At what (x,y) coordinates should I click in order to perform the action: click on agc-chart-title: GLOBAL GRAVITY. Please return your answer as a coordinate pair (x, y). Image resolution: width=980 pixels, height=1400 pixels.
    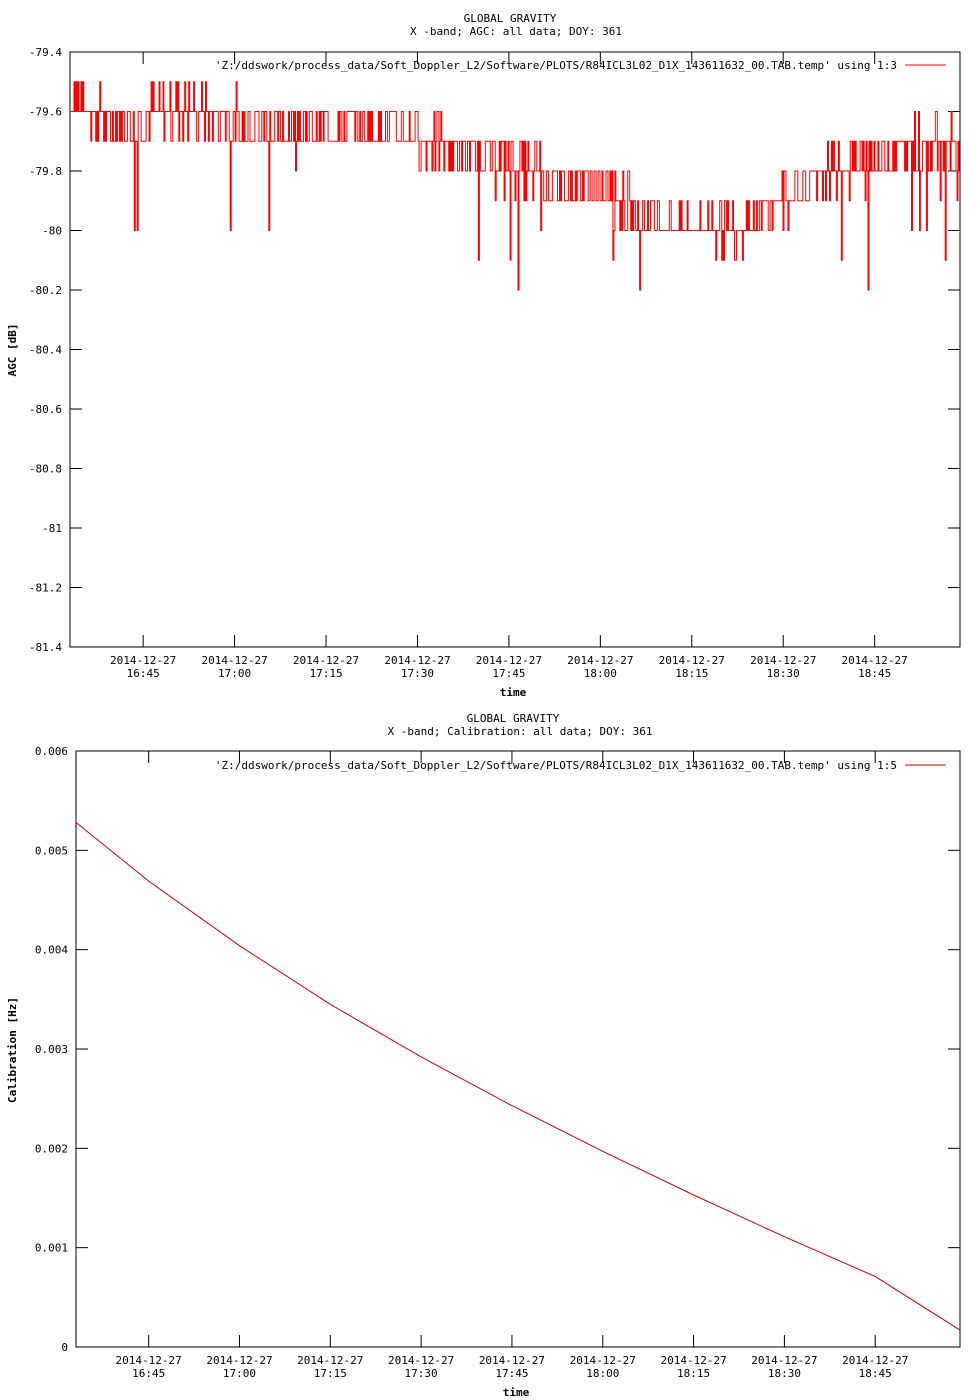
    Looking at the image, I should click on (510, 18).